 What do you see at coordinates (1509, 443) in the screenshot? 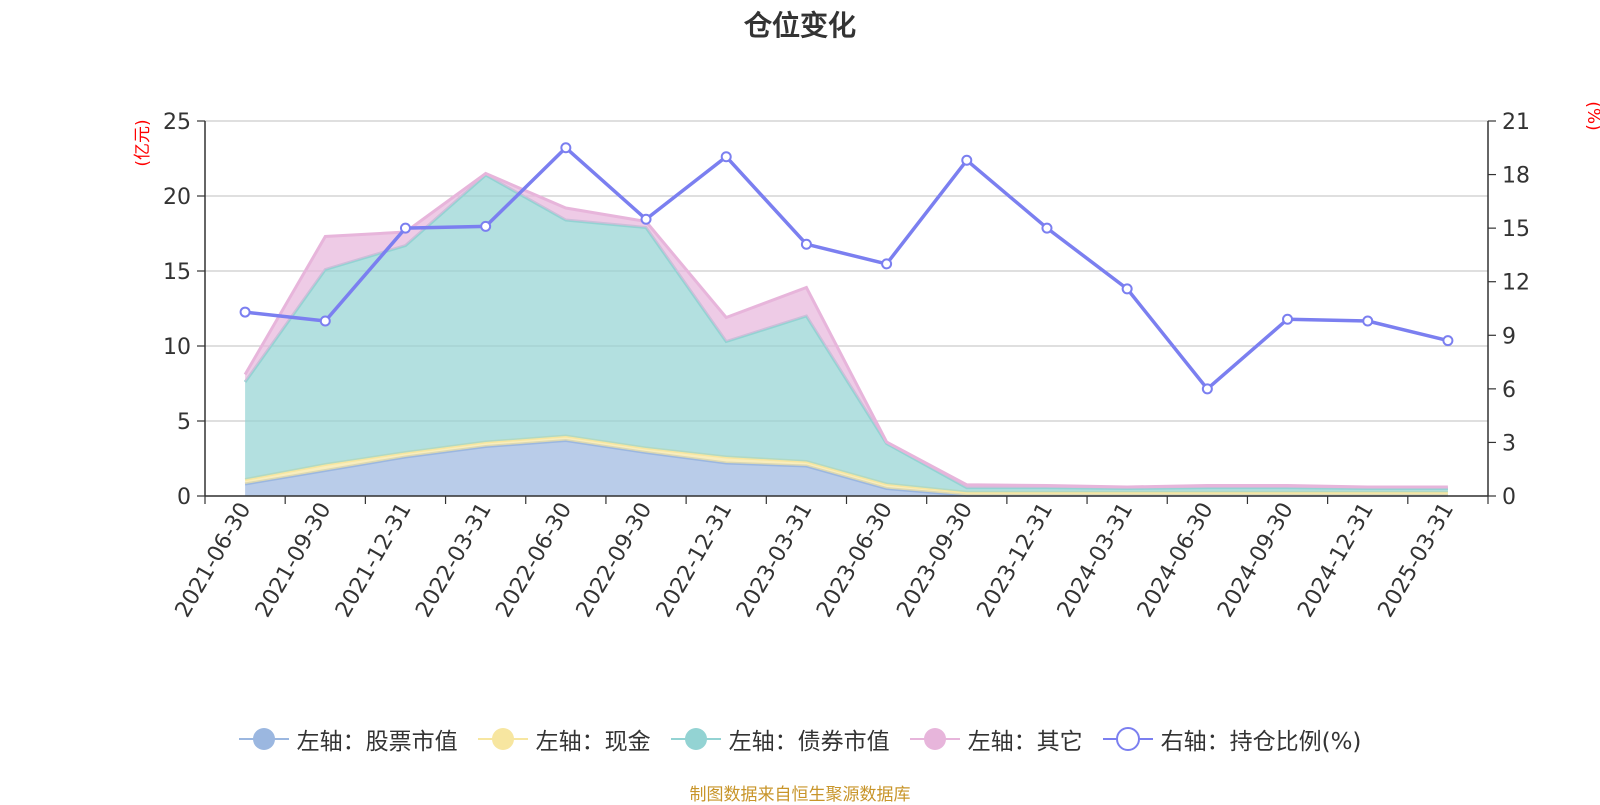
I see `right-axis-tick-label: 3` at bounding box center [1509, 443].